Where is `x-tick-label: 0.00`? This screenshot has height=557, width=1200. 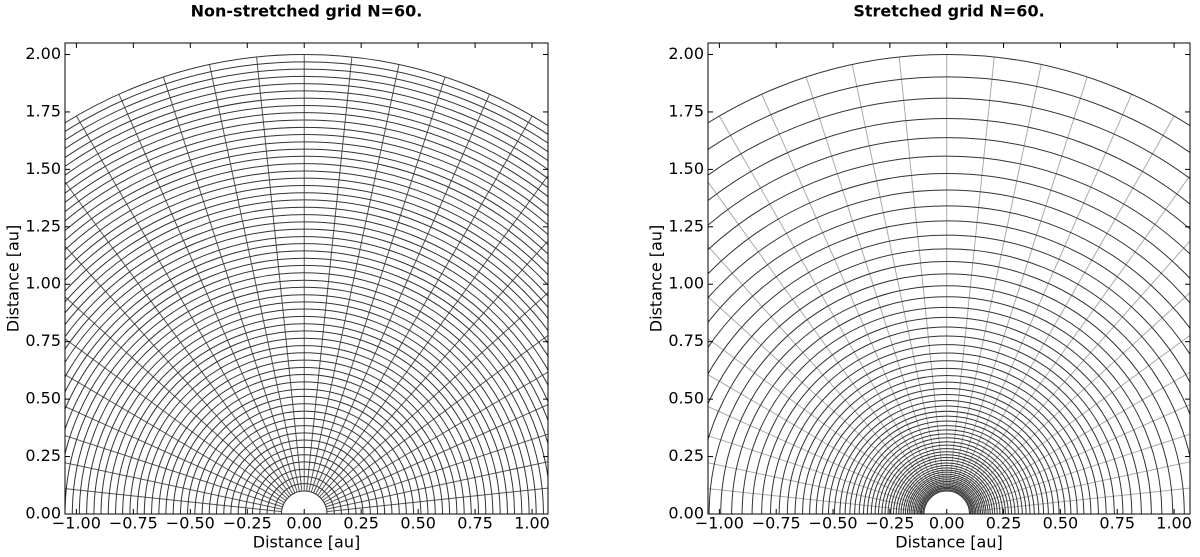
x-tick-label: 0.00 is located at coordinates (304, 523).